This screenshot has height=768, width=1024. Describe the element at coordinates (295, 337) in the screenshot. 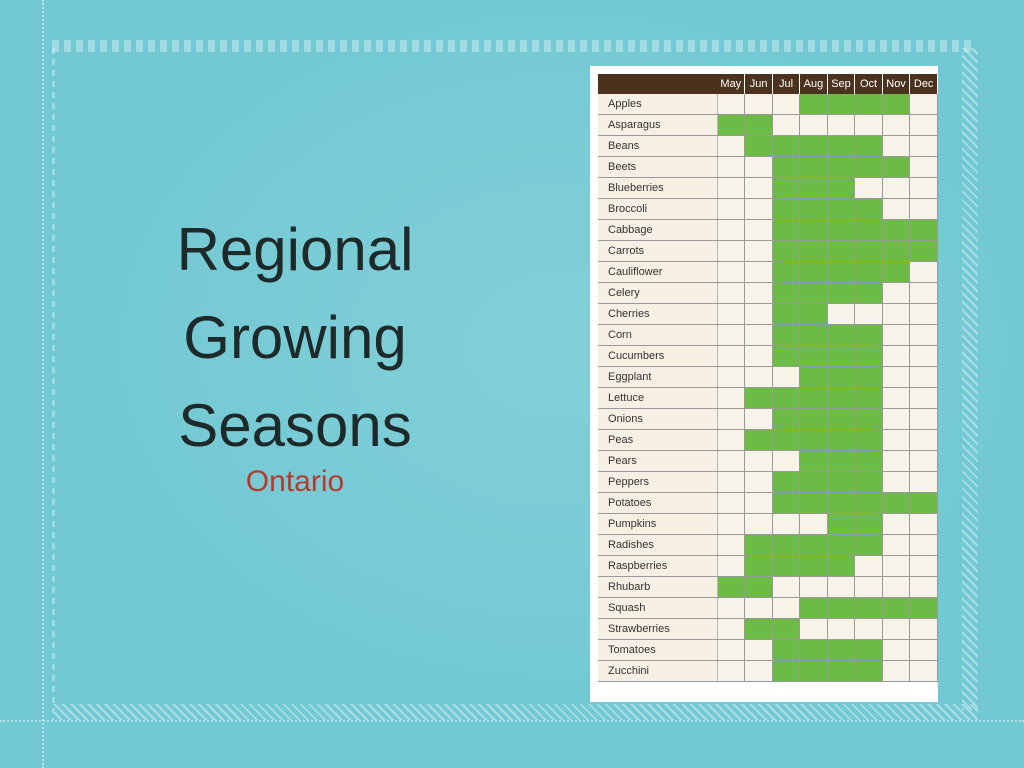

I see `slide-title-line-2: Growing` at that location.